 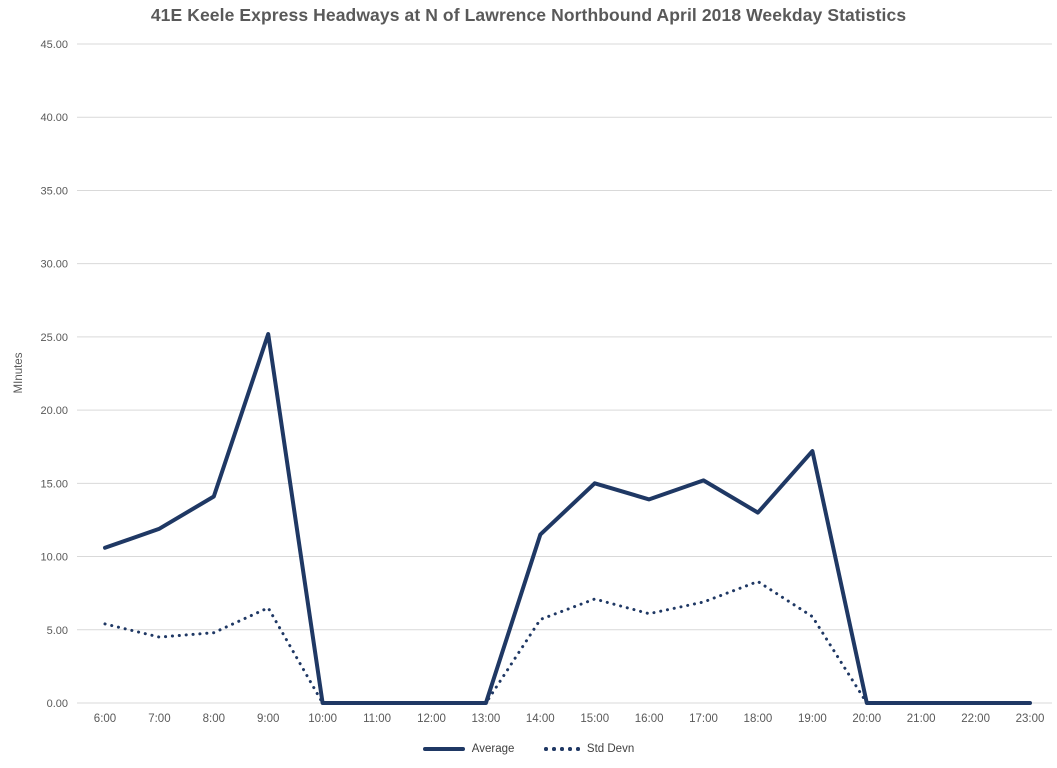 What do you see at coordinates (649, 719) in the screenshot?
I see `x-tick-label: 16:00` at bounding box center [649, 719].